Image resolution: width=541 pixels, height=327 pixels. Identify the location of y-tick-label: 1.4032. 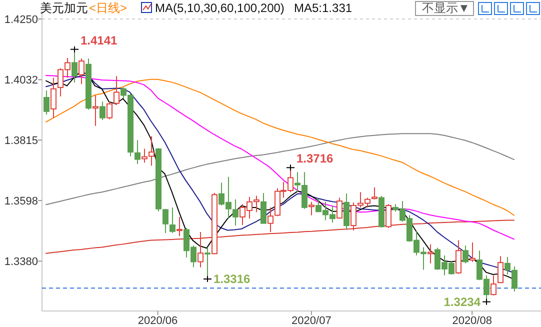
(21, 80).